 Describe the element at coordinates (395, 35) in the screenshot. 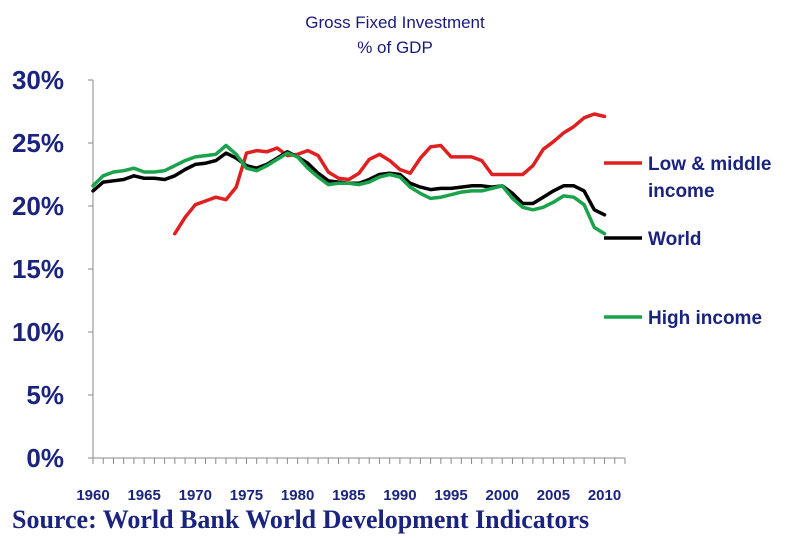

I see `chart-title: Gross Fixed Investment % of GDP` at that location.